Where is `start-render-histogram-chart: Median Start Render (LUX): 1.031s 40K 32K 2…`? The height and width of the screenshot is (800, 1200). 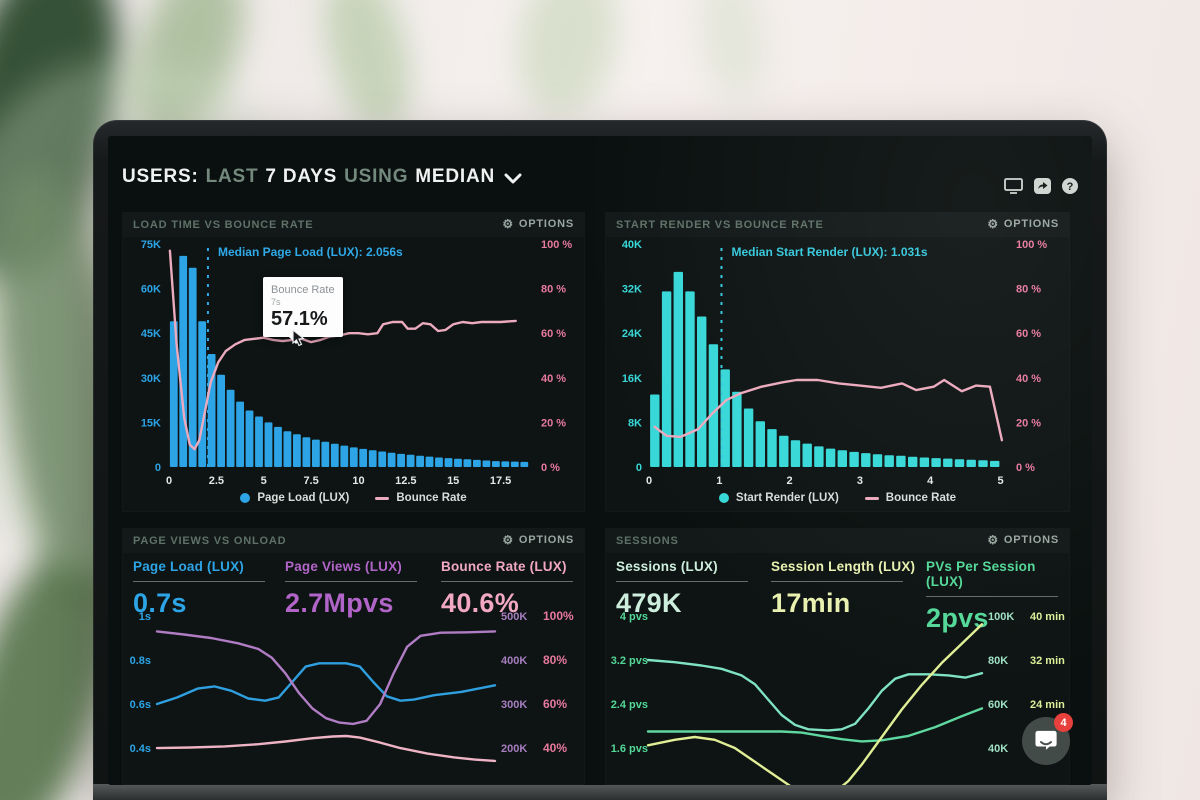
start-render-histogram-chart: Median Start Render (LUX): 1.031s 40K 32K 2… is located at coordinates (840, 372).